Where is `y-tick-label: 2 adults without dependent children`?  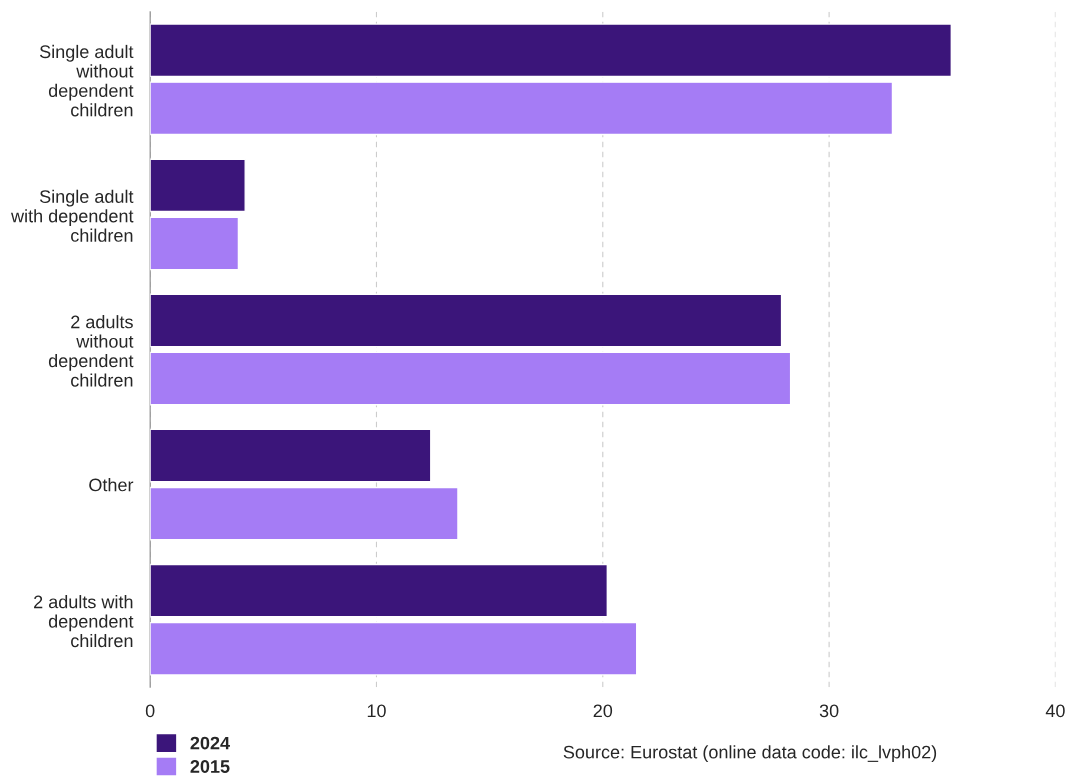 y-tick-label: 2 adults without dependent children is located at coordinates (91, 351).